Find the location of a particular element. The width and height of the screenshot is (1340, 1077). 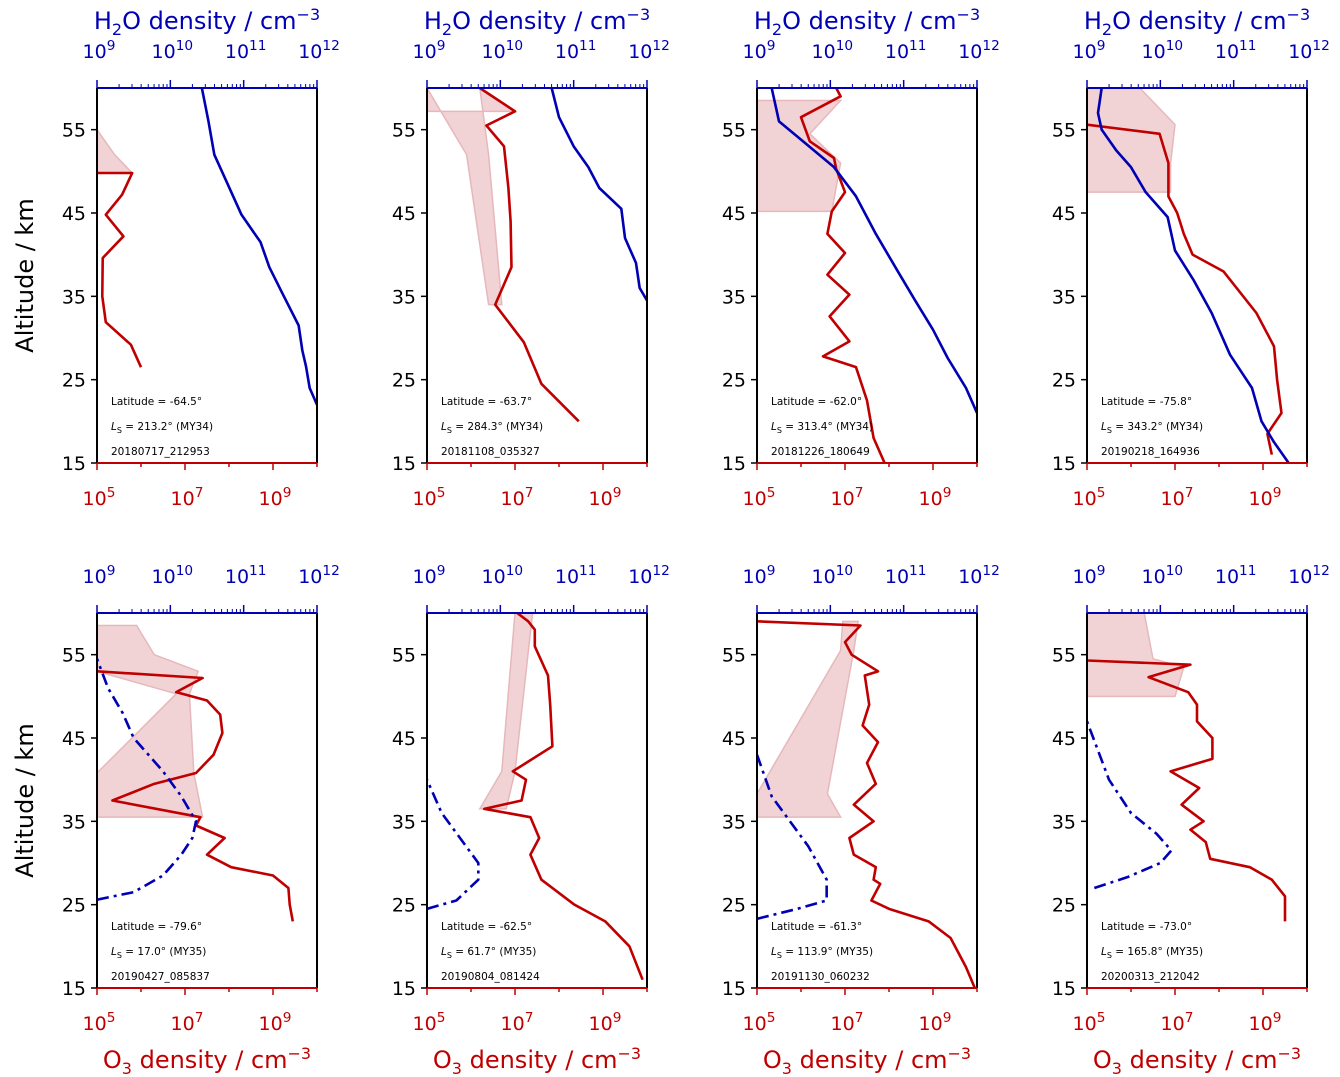

latitude-label: Latitude = -75.8° is located at coordinates (1146, 402).